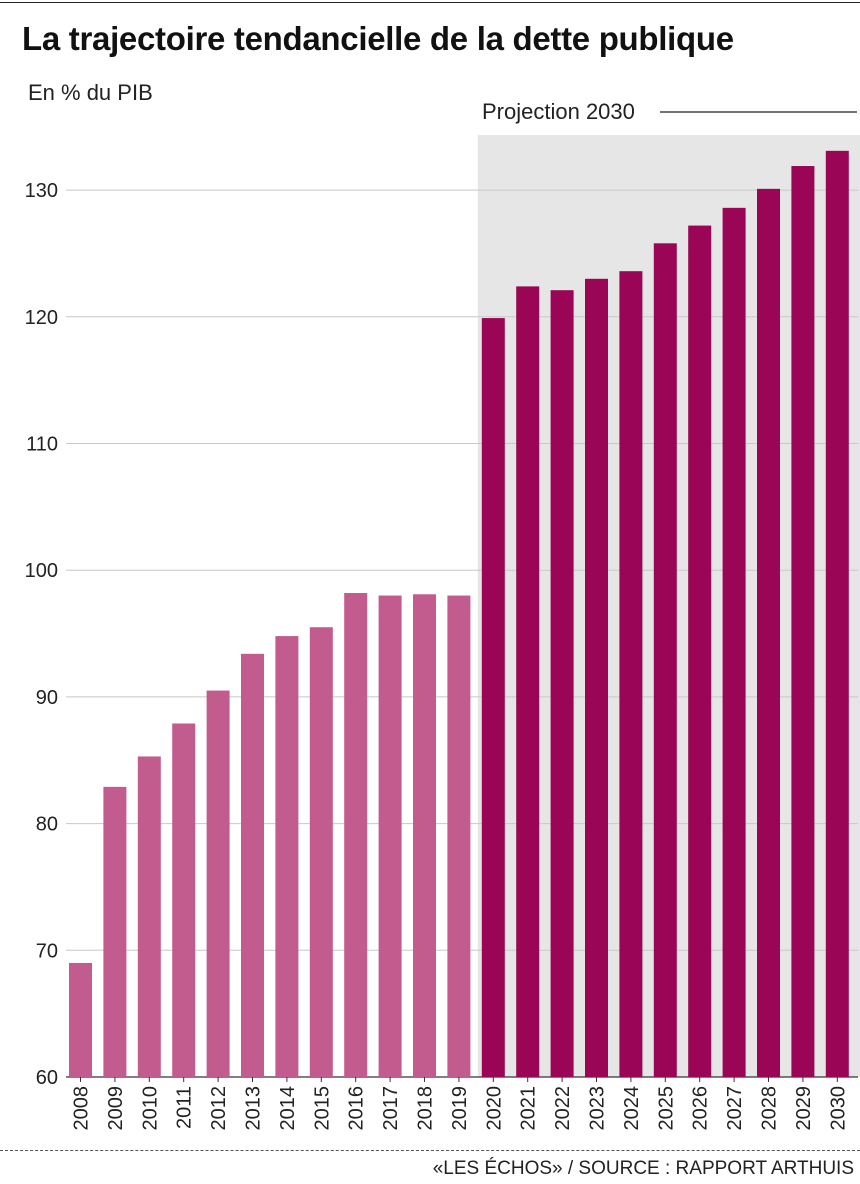  Describe the element at coordinates (287, 856) in the screenshot. I see `bar-2014` at that location.